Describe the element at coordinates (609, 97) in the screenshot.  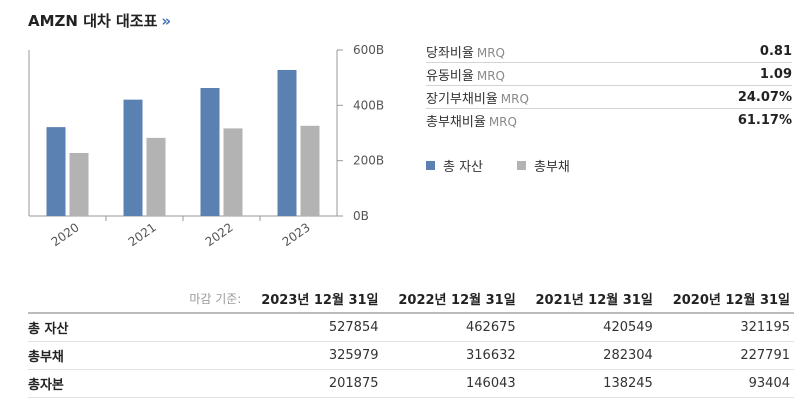
I see `ratio-row-long-term-debt: 장기부채비율 MRQ 24.07%` at that location.